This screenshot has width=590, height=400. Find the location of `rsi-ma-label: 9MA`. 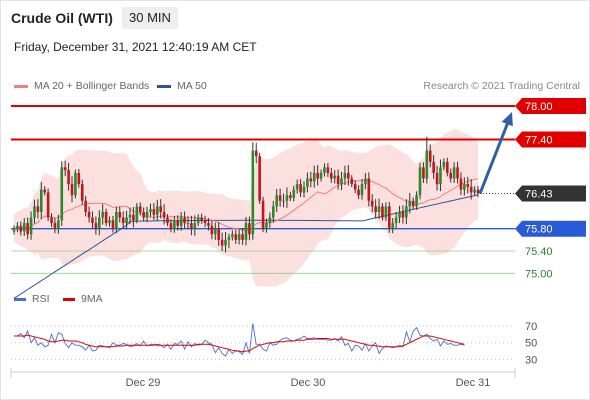

rsi-ma-label: 9MA is located at coordinates (92, 299).